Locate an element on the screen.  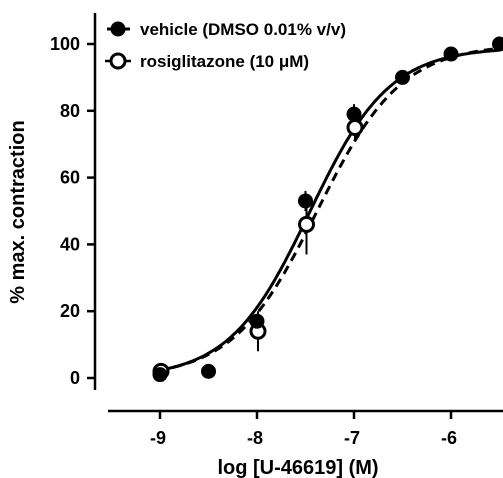
y-tick-label: 20 is located at coordinates (70, 311).